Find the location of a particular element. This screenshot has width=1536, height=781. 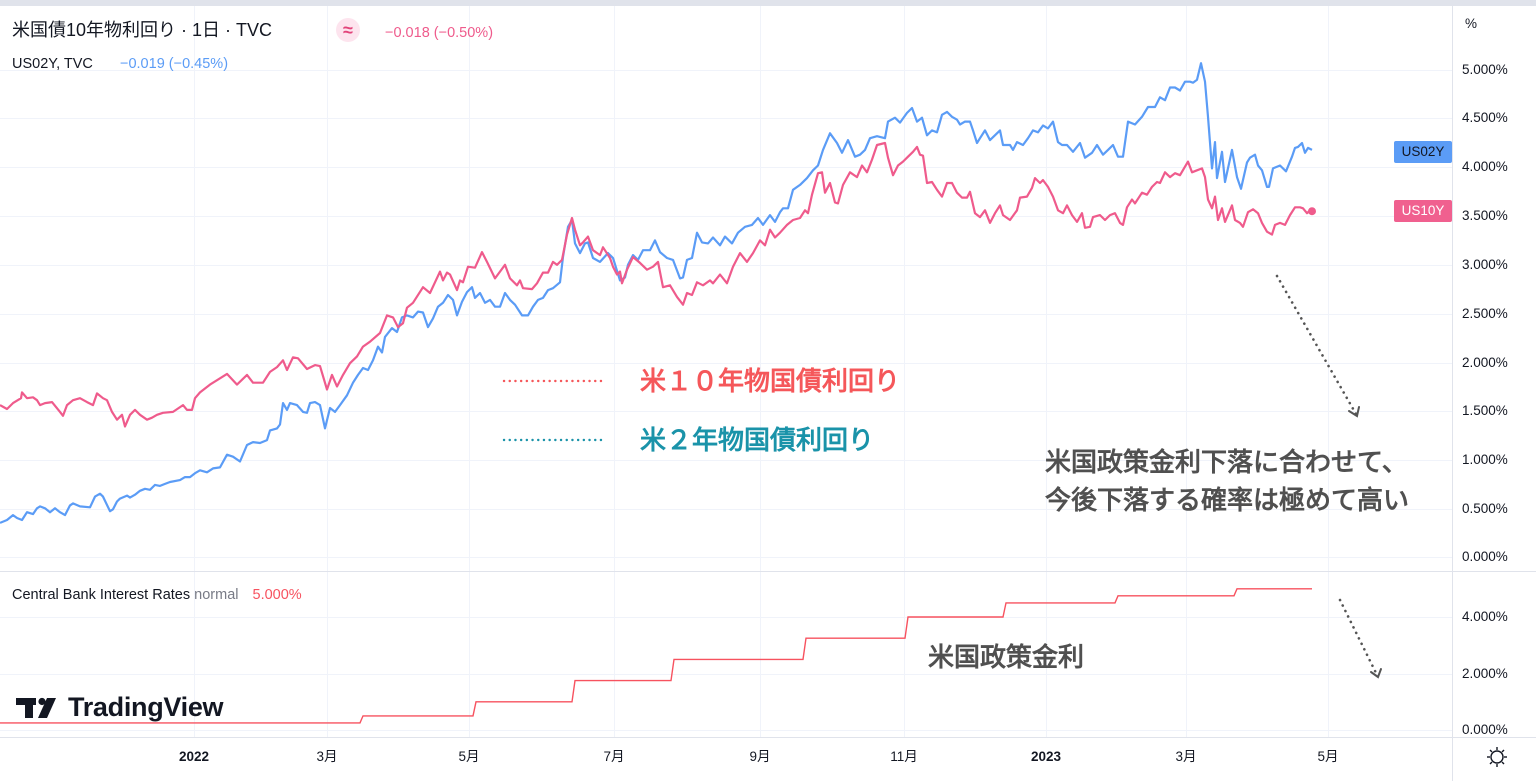

us02y-symbol: US02Y, TVC is located at coordinates (52, 64).